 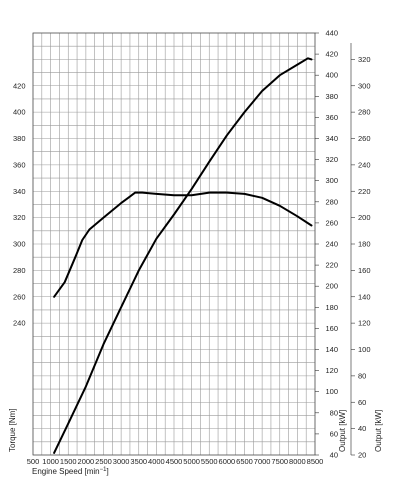 What do you see at coordinates (209, 461) in the screenshot?
I see `x-tick-label: 5500` at bounding box center [209, 461].